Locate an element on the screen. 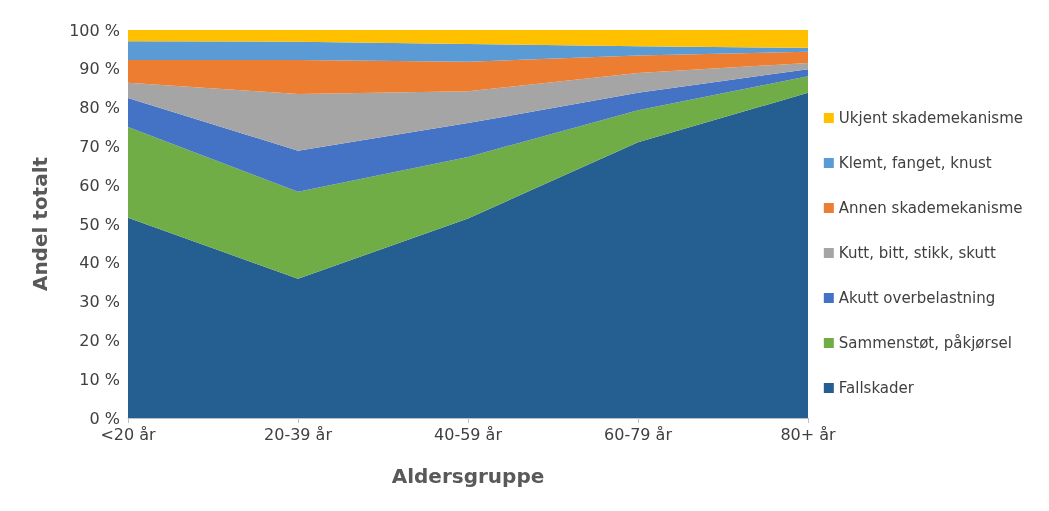  y-tick-label: 50 % is located at coordinates (99, 224).